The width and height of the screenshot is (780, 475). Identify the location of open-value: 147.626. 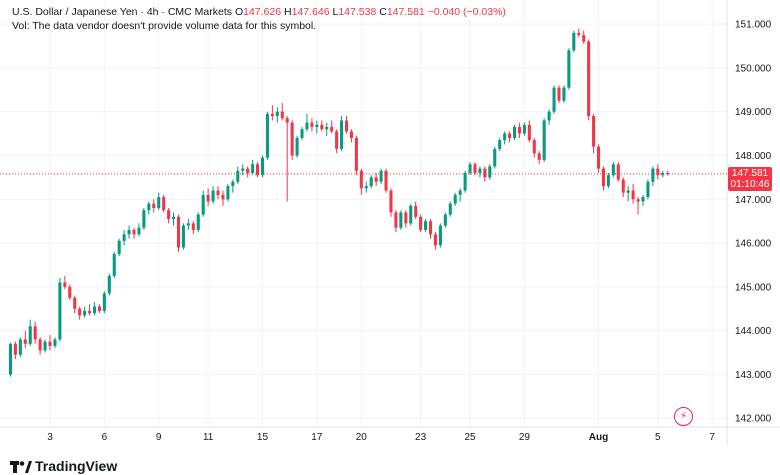
(262, 12).